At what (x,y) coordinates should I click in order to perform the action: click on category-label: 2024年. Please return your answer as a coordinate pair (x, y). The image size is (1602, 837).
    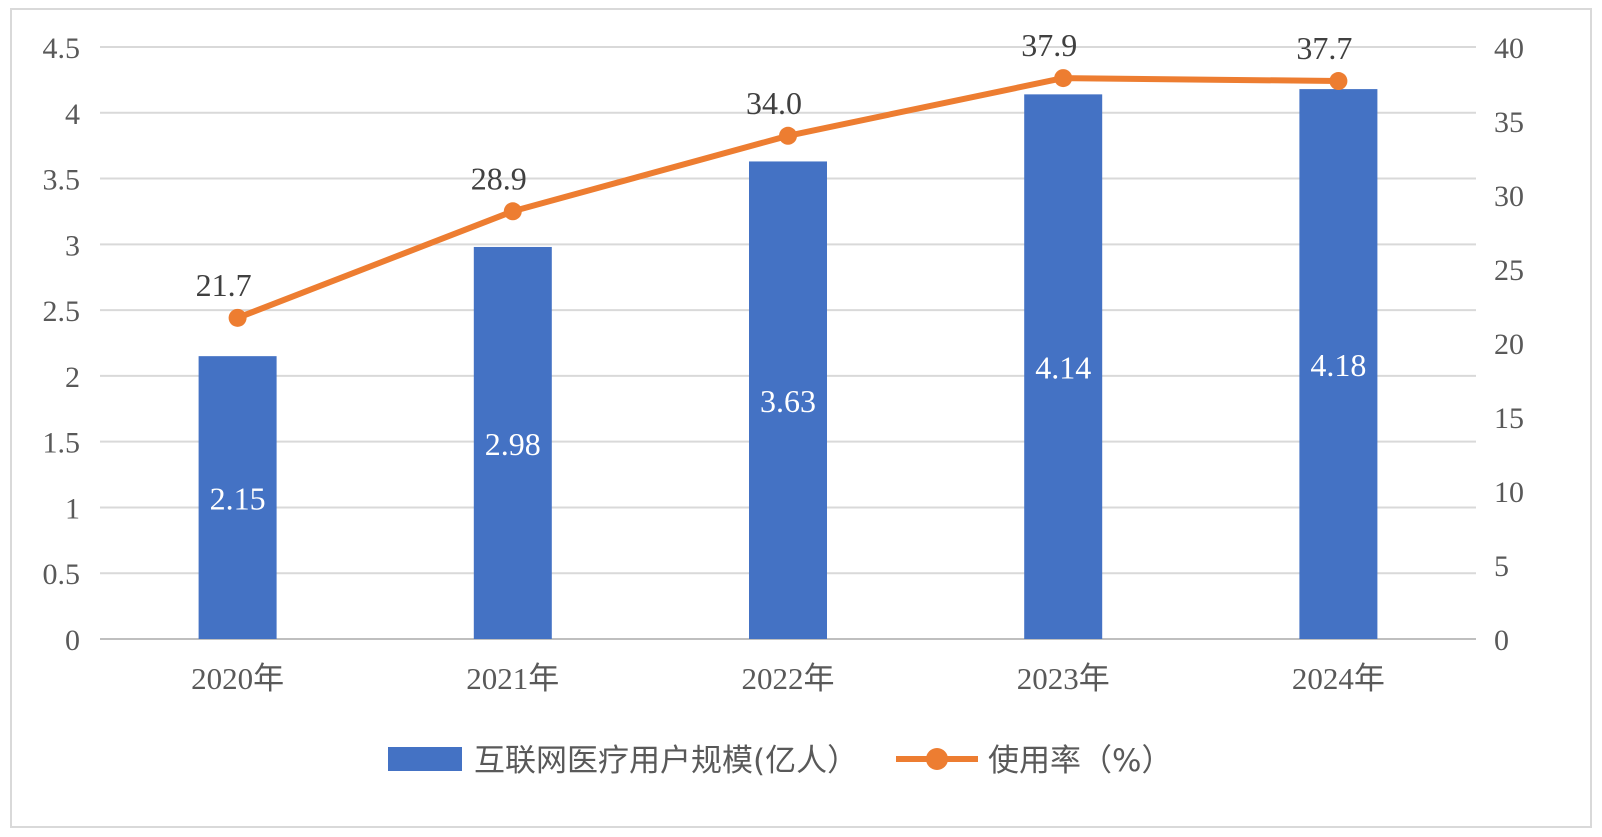
    Looking at the image, I should click on (1338, 678).